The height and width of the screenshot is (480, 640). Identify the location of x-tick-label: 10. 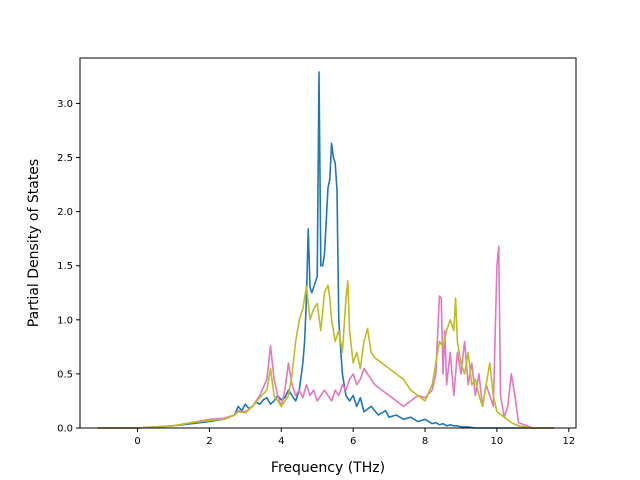
(497, 441).